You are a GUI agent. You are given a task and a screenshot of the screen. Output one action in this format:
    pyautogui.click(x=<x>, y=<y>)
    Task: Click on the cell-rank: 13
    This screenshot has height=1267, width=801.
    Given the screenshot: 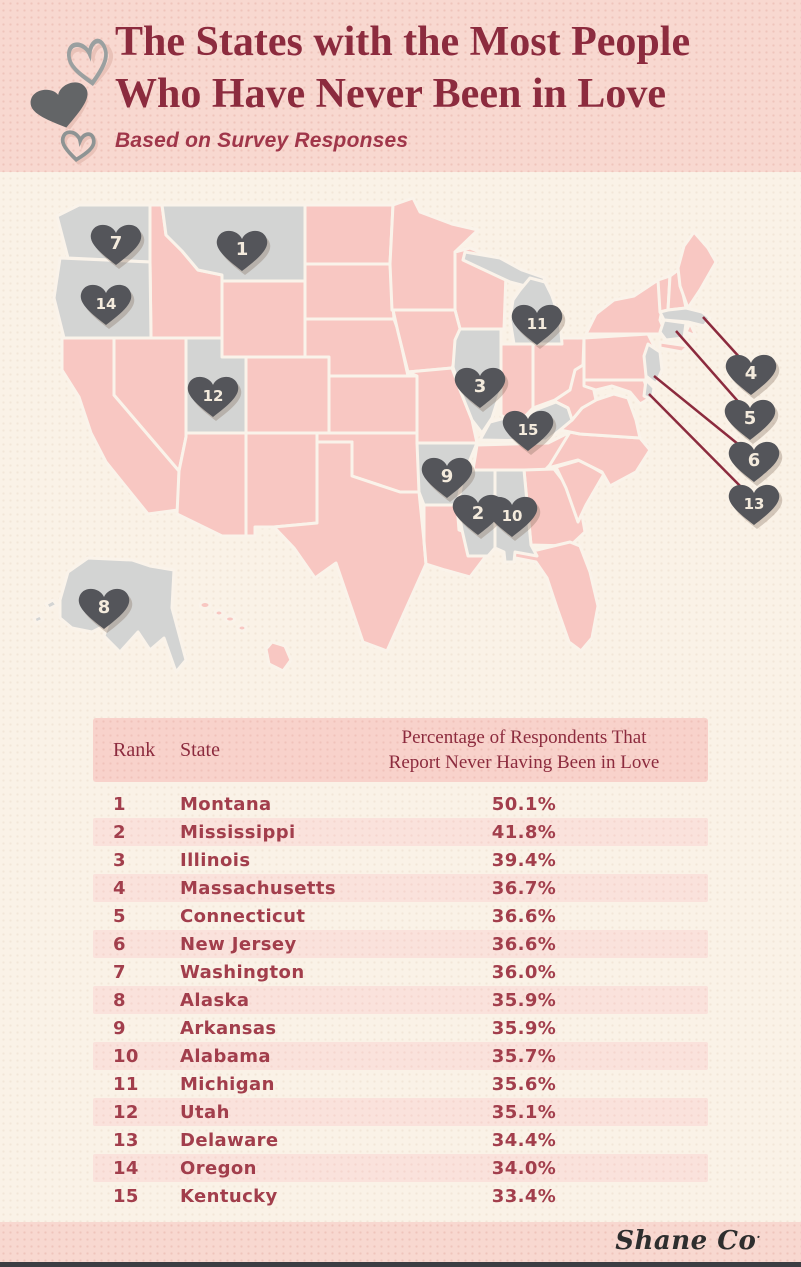 What is the action you would take?
    pyautogui.click(x=126, y=1140)
    